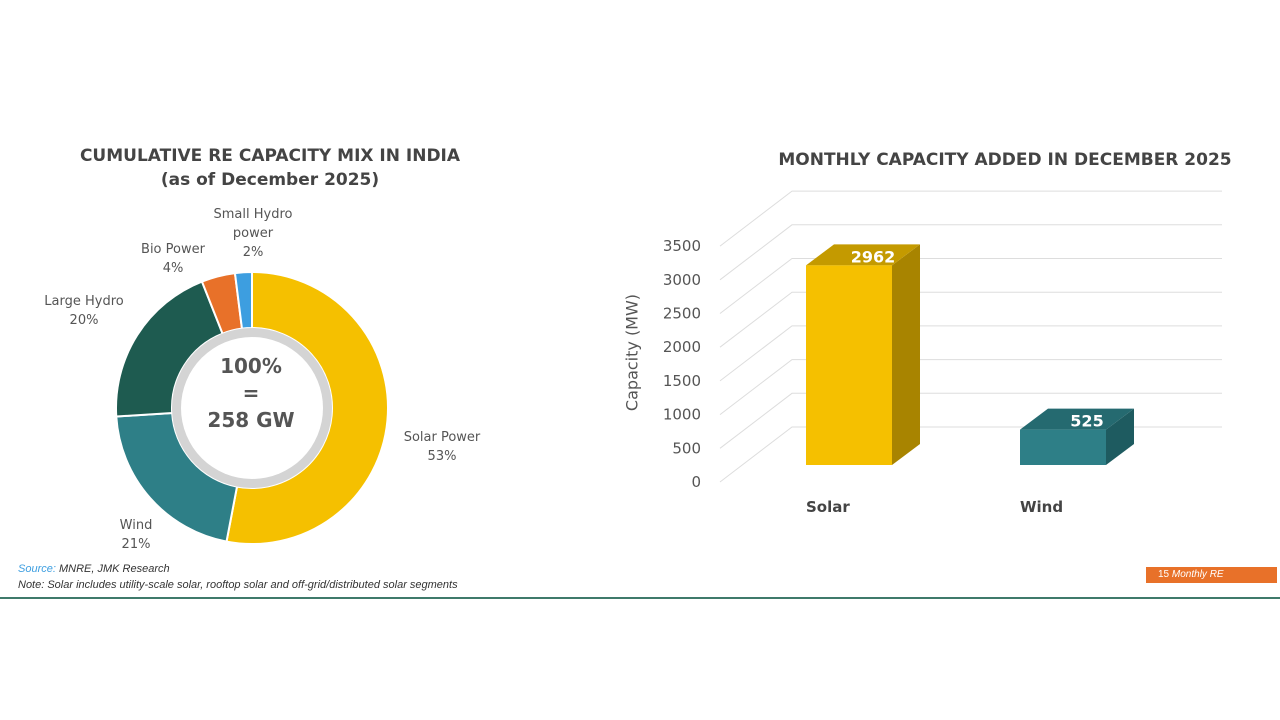  What do you see at coordinates (94, 569) in the screenshot?
I see `source-line: Source: MNRE, JMK Research` at bounding box center [94, 569].